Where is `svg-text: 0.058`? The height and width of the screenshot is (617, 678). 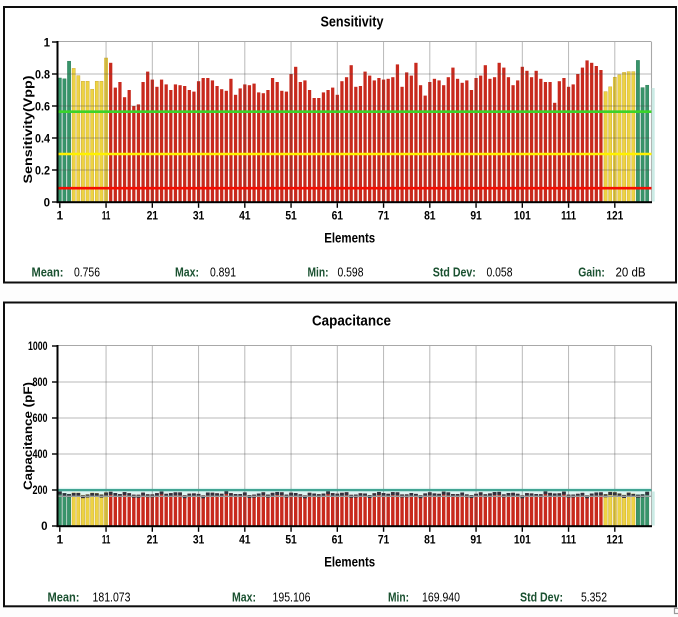 svg-text: 0.058 is located at coordinates (500, 272).